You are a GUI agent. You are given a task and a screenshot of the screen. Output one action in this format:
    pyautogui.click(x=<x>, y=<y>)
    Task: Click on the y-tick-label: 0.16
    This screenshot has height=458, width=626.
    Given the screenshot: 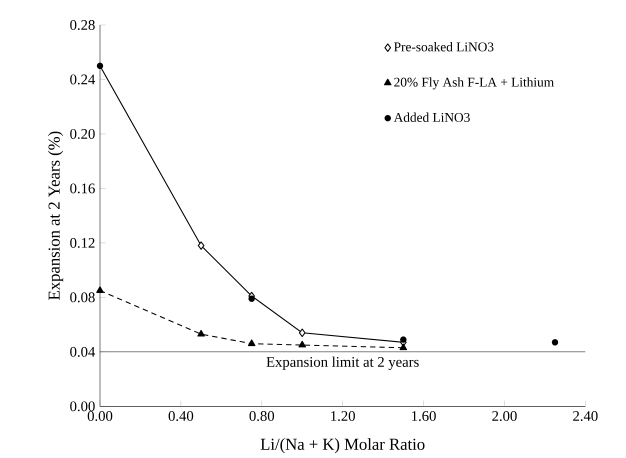 What is the action you would take?
    pyautogui.click(x=82, y=189)
    